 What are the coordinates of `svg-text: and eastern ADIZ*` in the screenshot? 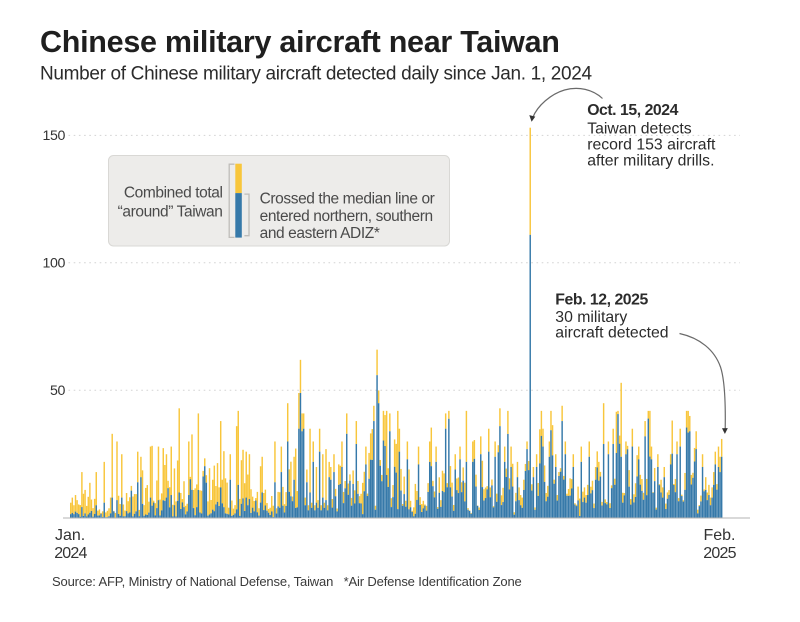 It's located at (320, 233).